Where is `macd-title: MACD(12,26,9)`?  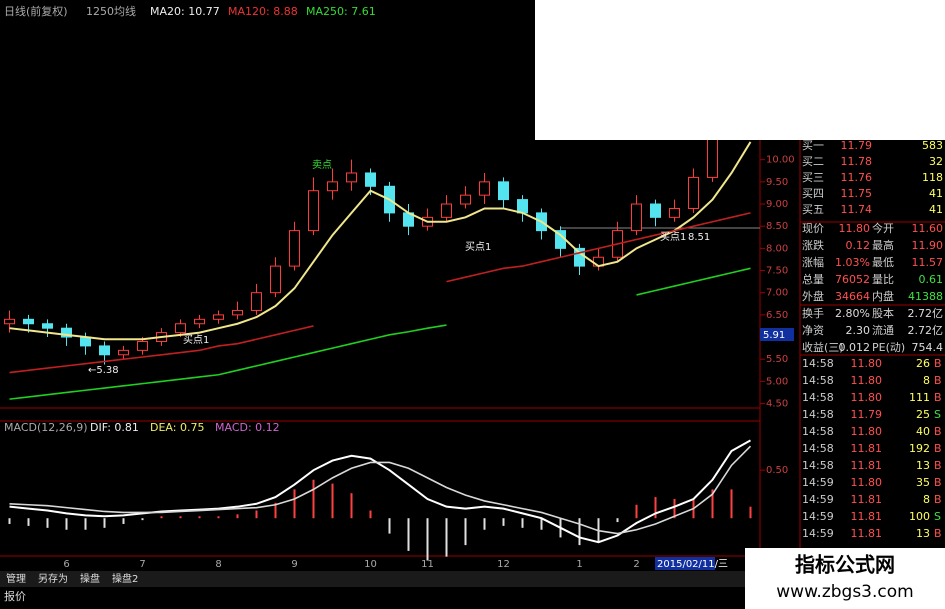
macd-title: MACD(12,26,9) is located at coordinates (46, 427).